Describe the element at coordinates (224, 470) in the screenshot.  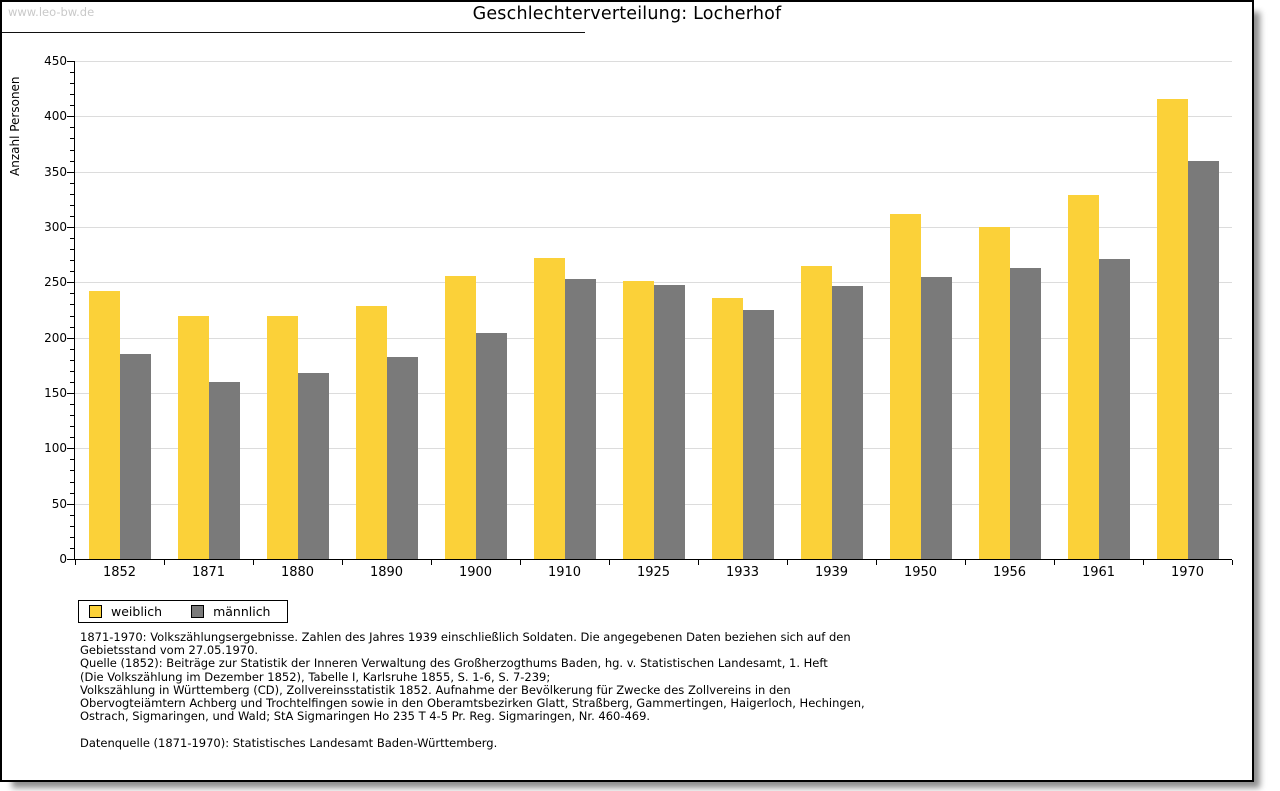
I see `bar-männlich-1871` at that location.